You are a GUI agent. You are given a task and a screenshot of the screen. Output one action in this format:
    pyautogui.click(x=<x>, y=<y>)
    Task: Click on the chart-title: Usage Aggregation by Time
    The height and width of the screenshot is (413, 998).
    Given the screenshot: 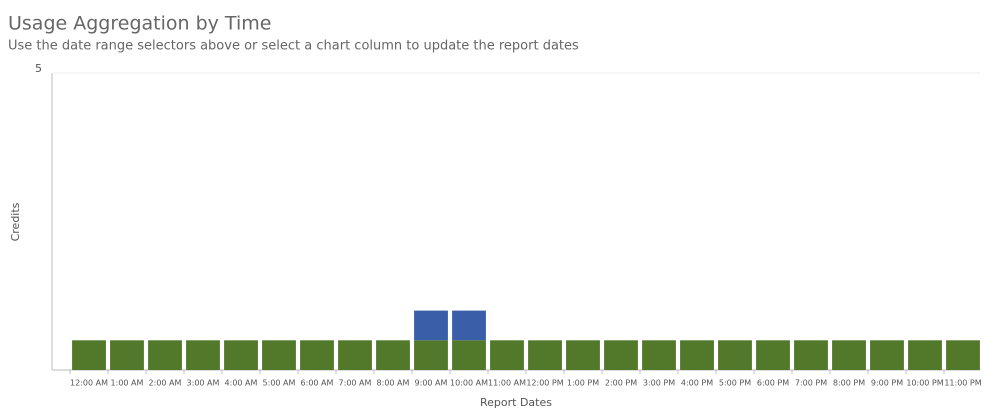 What is the action you would take?
    pyautogui.click(x=139, y=24)
    